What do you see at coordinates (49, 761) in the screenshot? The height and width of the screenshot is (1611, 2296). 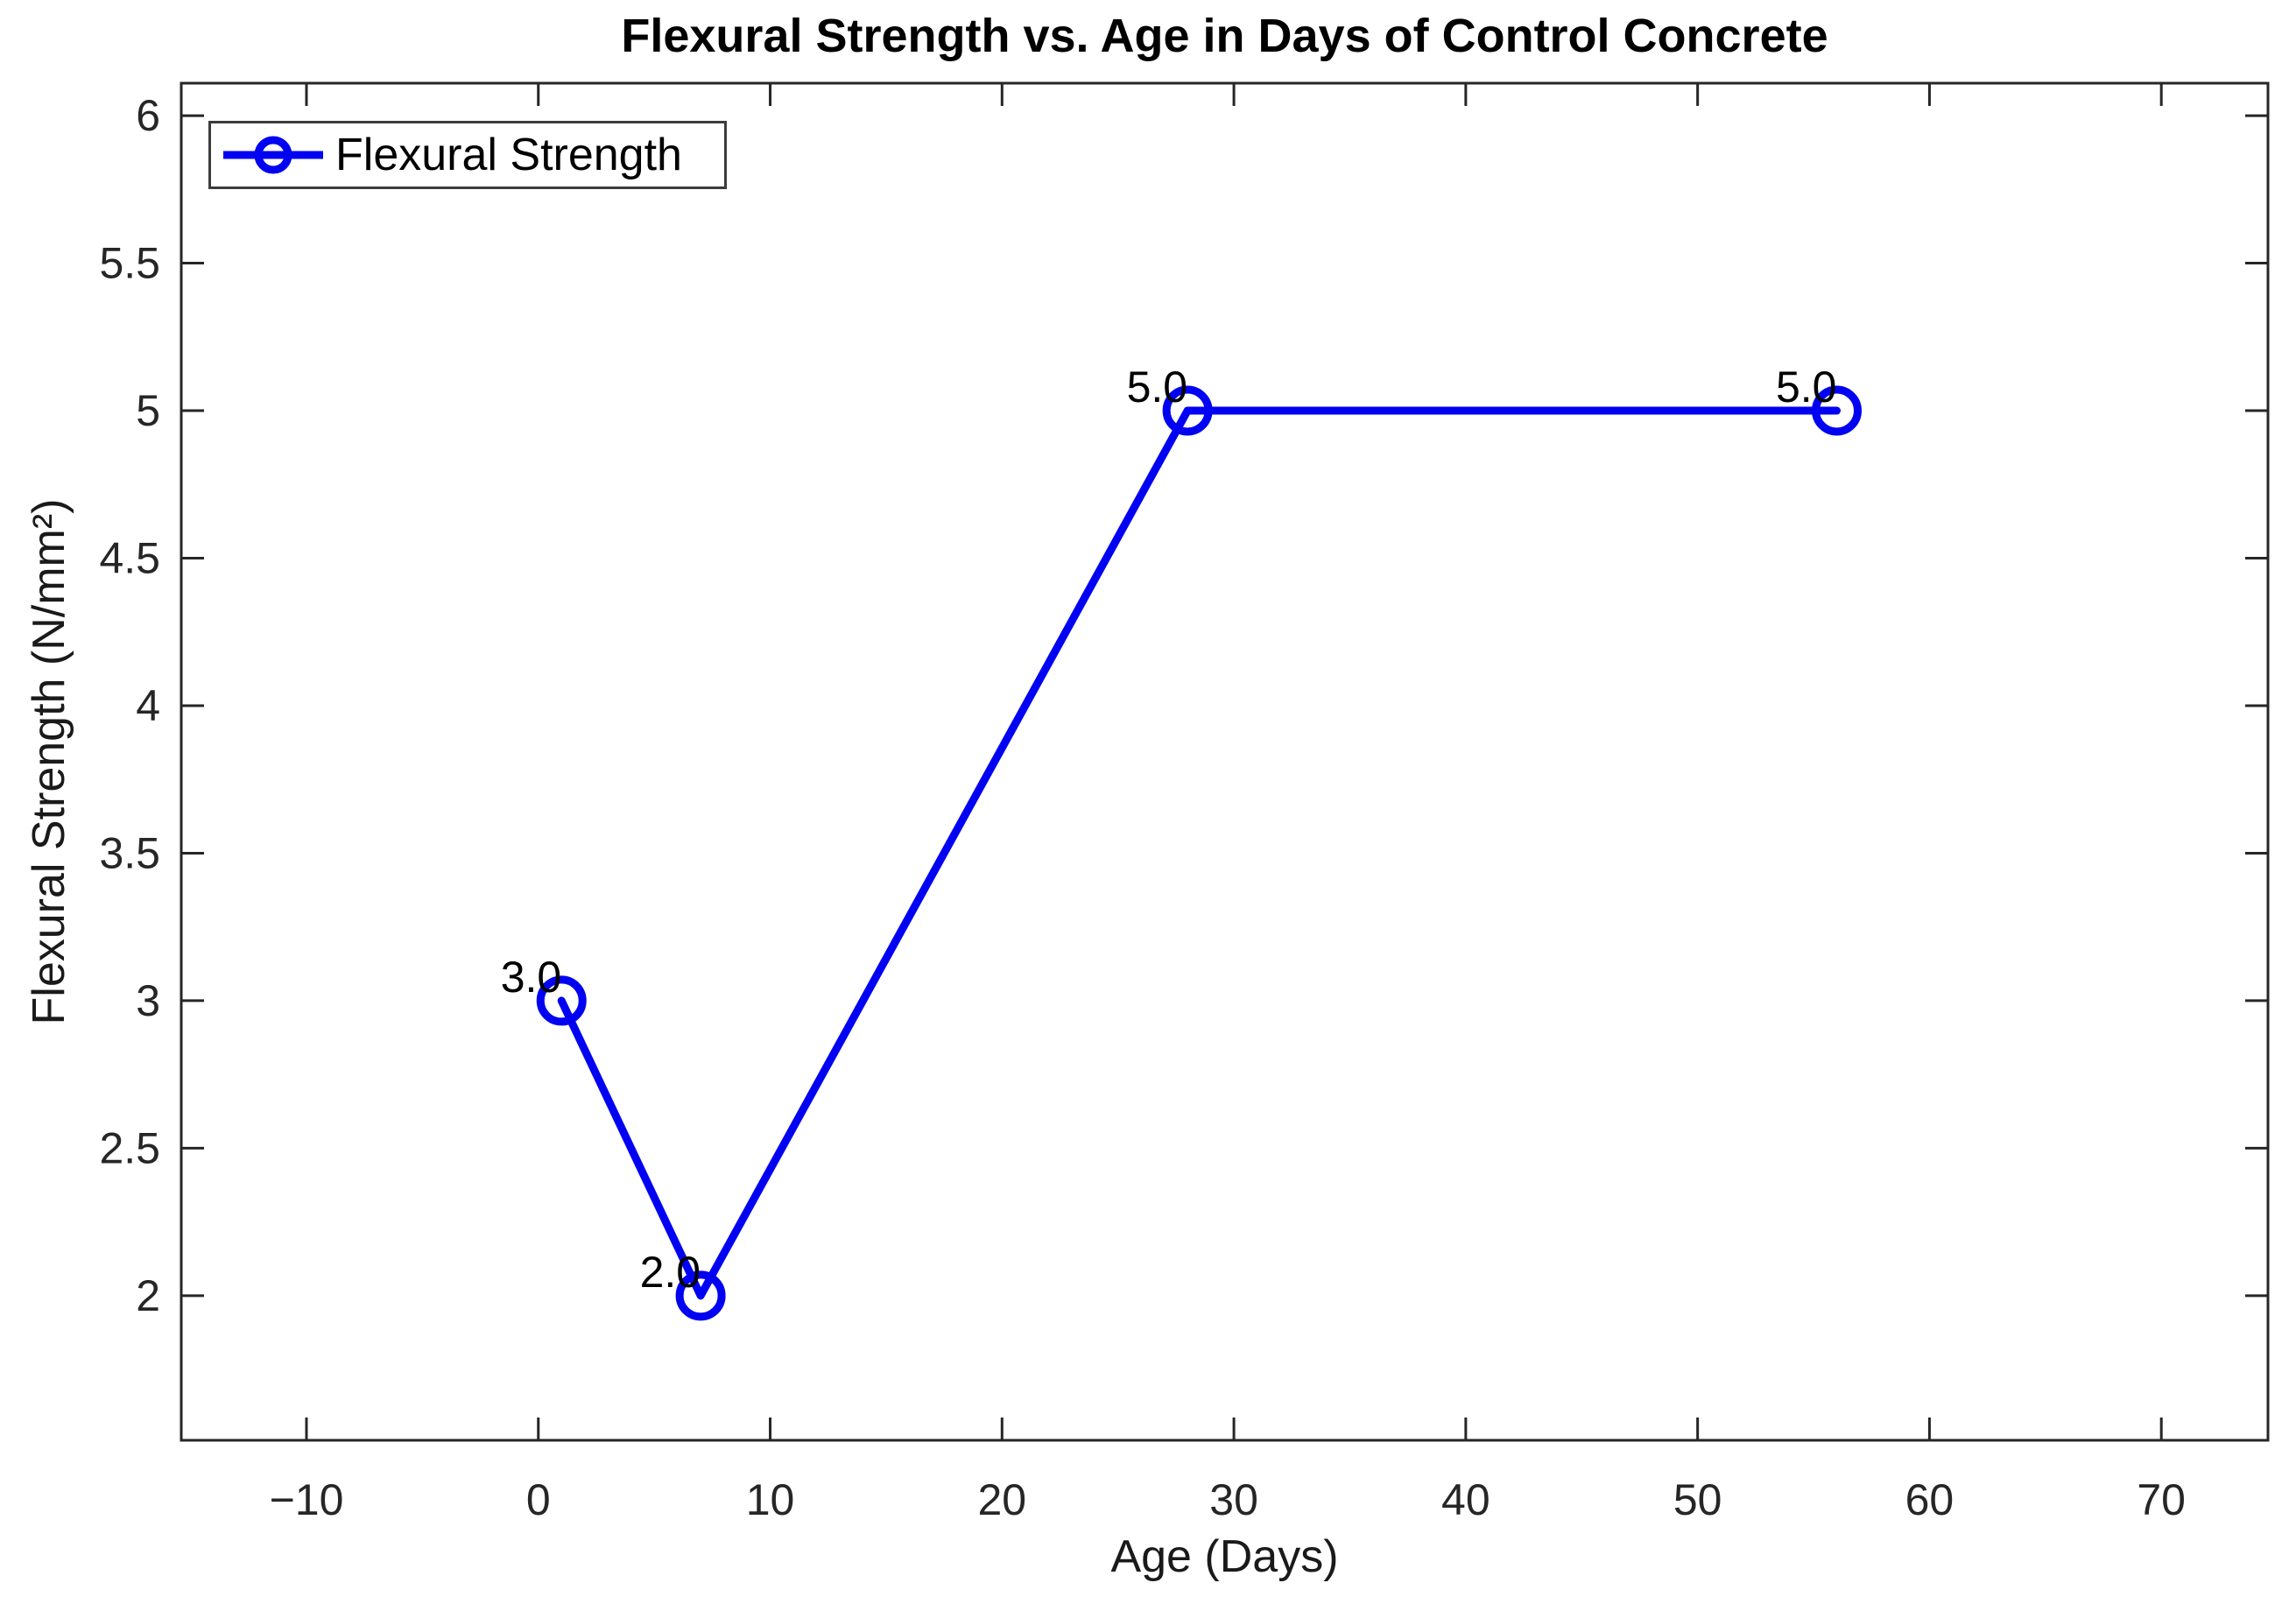 I see `y-axis-label: Flexural Strength (N/mm²)` at bounding box center [49, 761].